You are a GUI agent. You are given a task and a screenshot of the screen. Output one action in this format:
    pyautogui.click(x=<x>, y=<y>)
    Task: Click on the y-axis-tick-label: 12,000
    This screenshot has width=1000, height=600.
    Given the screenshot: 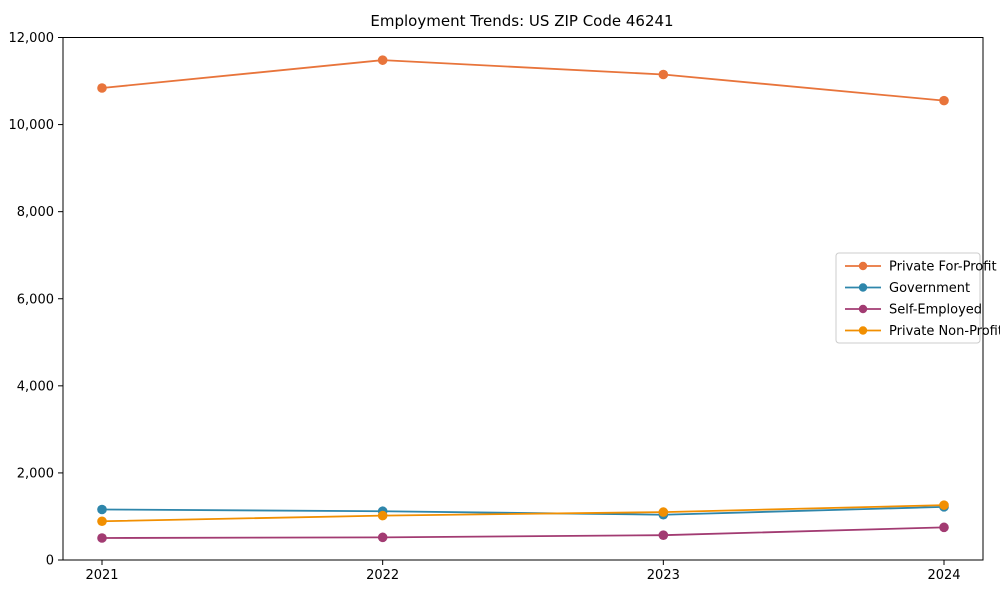 What is the action you would take?
    pyautogui.click(x=32, y=38)
    